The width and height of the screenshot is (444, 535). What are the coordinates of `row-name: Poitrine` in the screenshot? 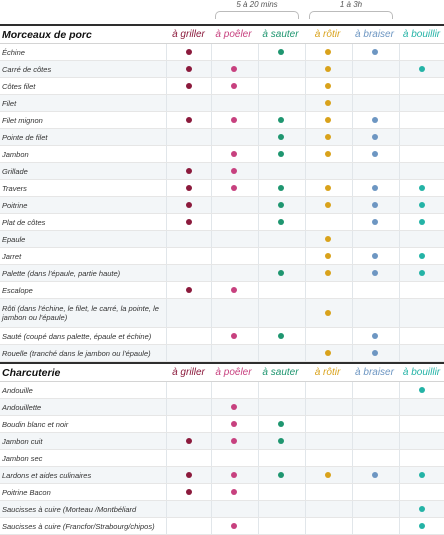 It's located at (15, 205).